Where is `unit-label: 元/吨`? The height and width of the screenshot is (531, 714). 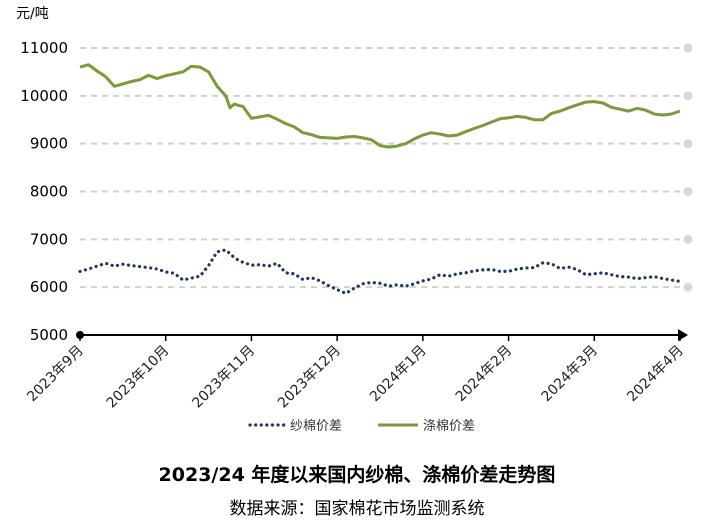 unit-label: 元/吨 is located at coordinates (32, 14).